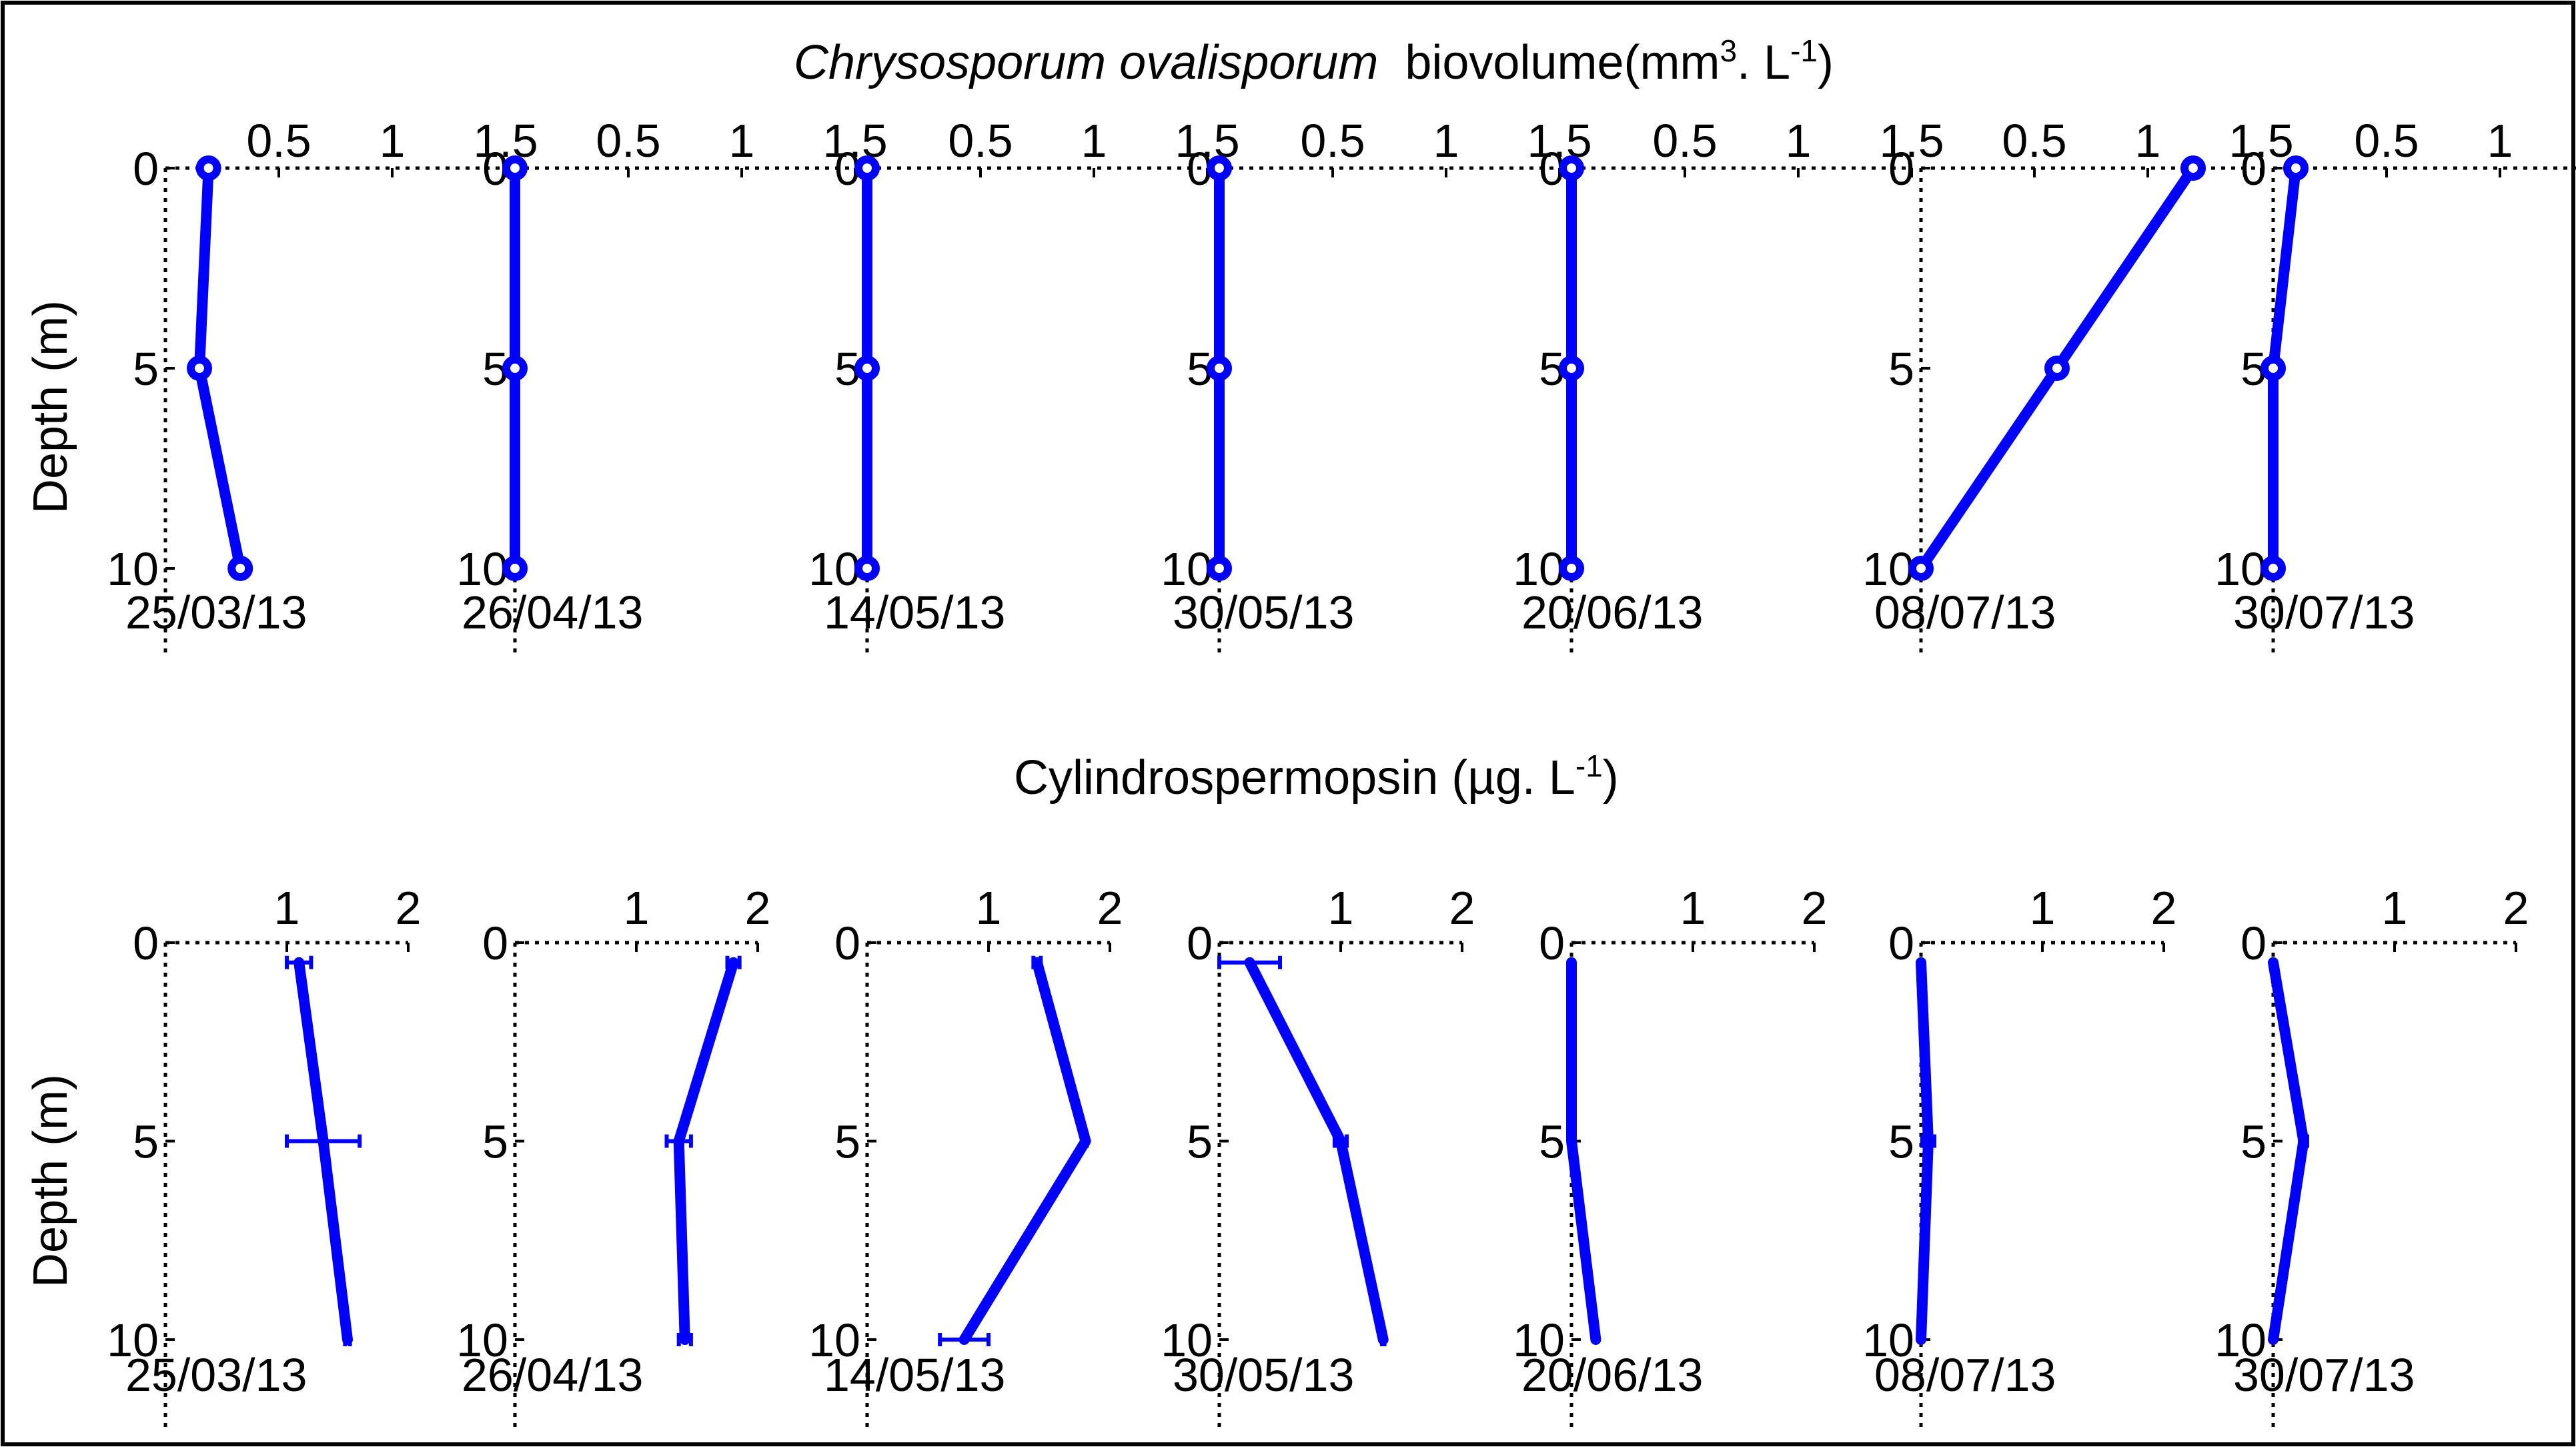 This screenshot has width=2576, height=1447. What do you see at coordinates (322, 384) in the screenshot?
I see `biovolume-panel-1: 0 5 10 0.5 1 1.5 25/03/13` at bounding box center [322, 384].